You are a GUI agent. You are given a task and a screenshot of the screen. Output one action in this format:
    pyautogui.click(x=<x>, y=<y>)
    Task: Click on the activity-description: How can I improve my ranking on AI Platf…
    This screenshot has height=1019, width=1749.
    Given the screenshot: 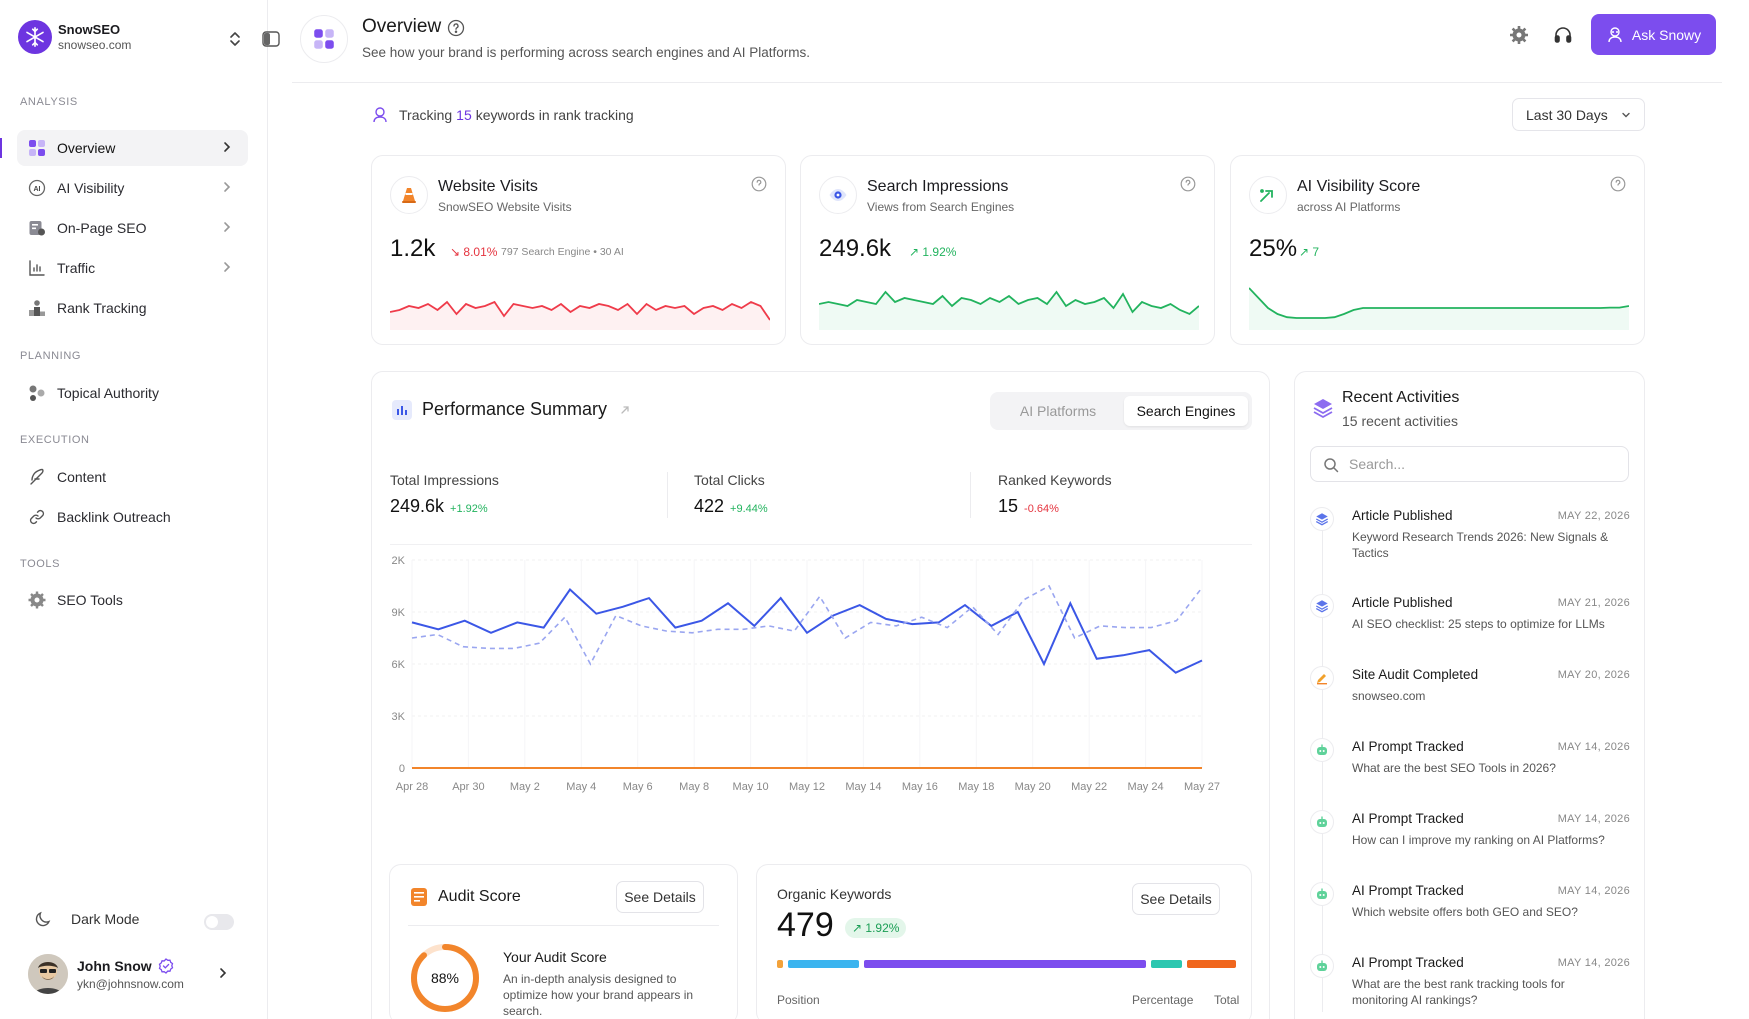 What is the action you would take?
    pyautogui.click(x=1478, y=840)
    